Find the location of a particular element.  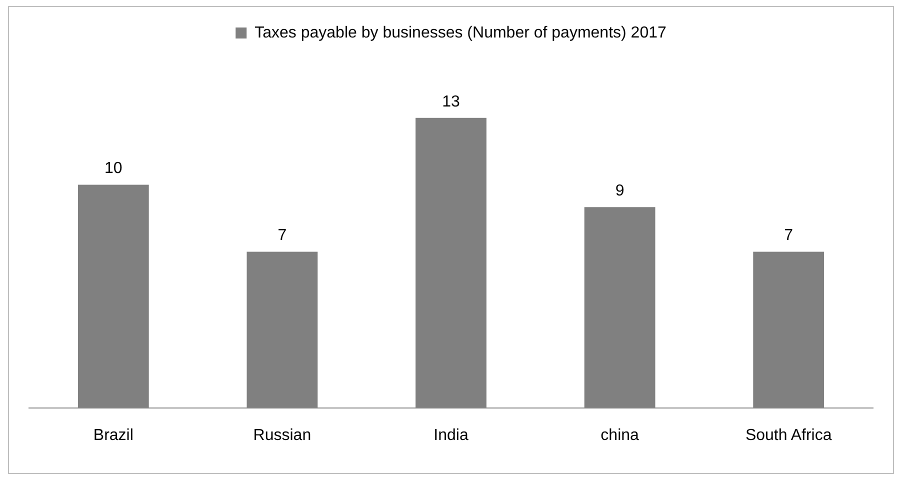

x-tick-label: South Africa is located at coordinates (788, 435).